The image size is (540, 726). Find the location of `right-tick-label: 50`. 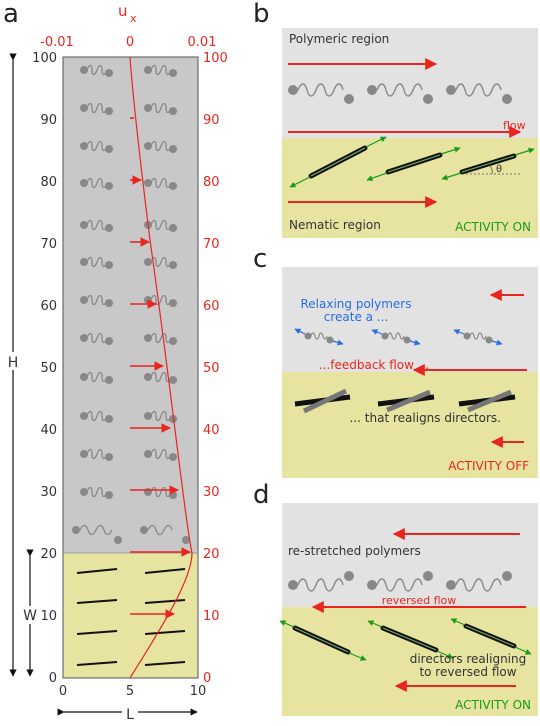

right-tick-label: 50 is located at coordinates (211, 368).